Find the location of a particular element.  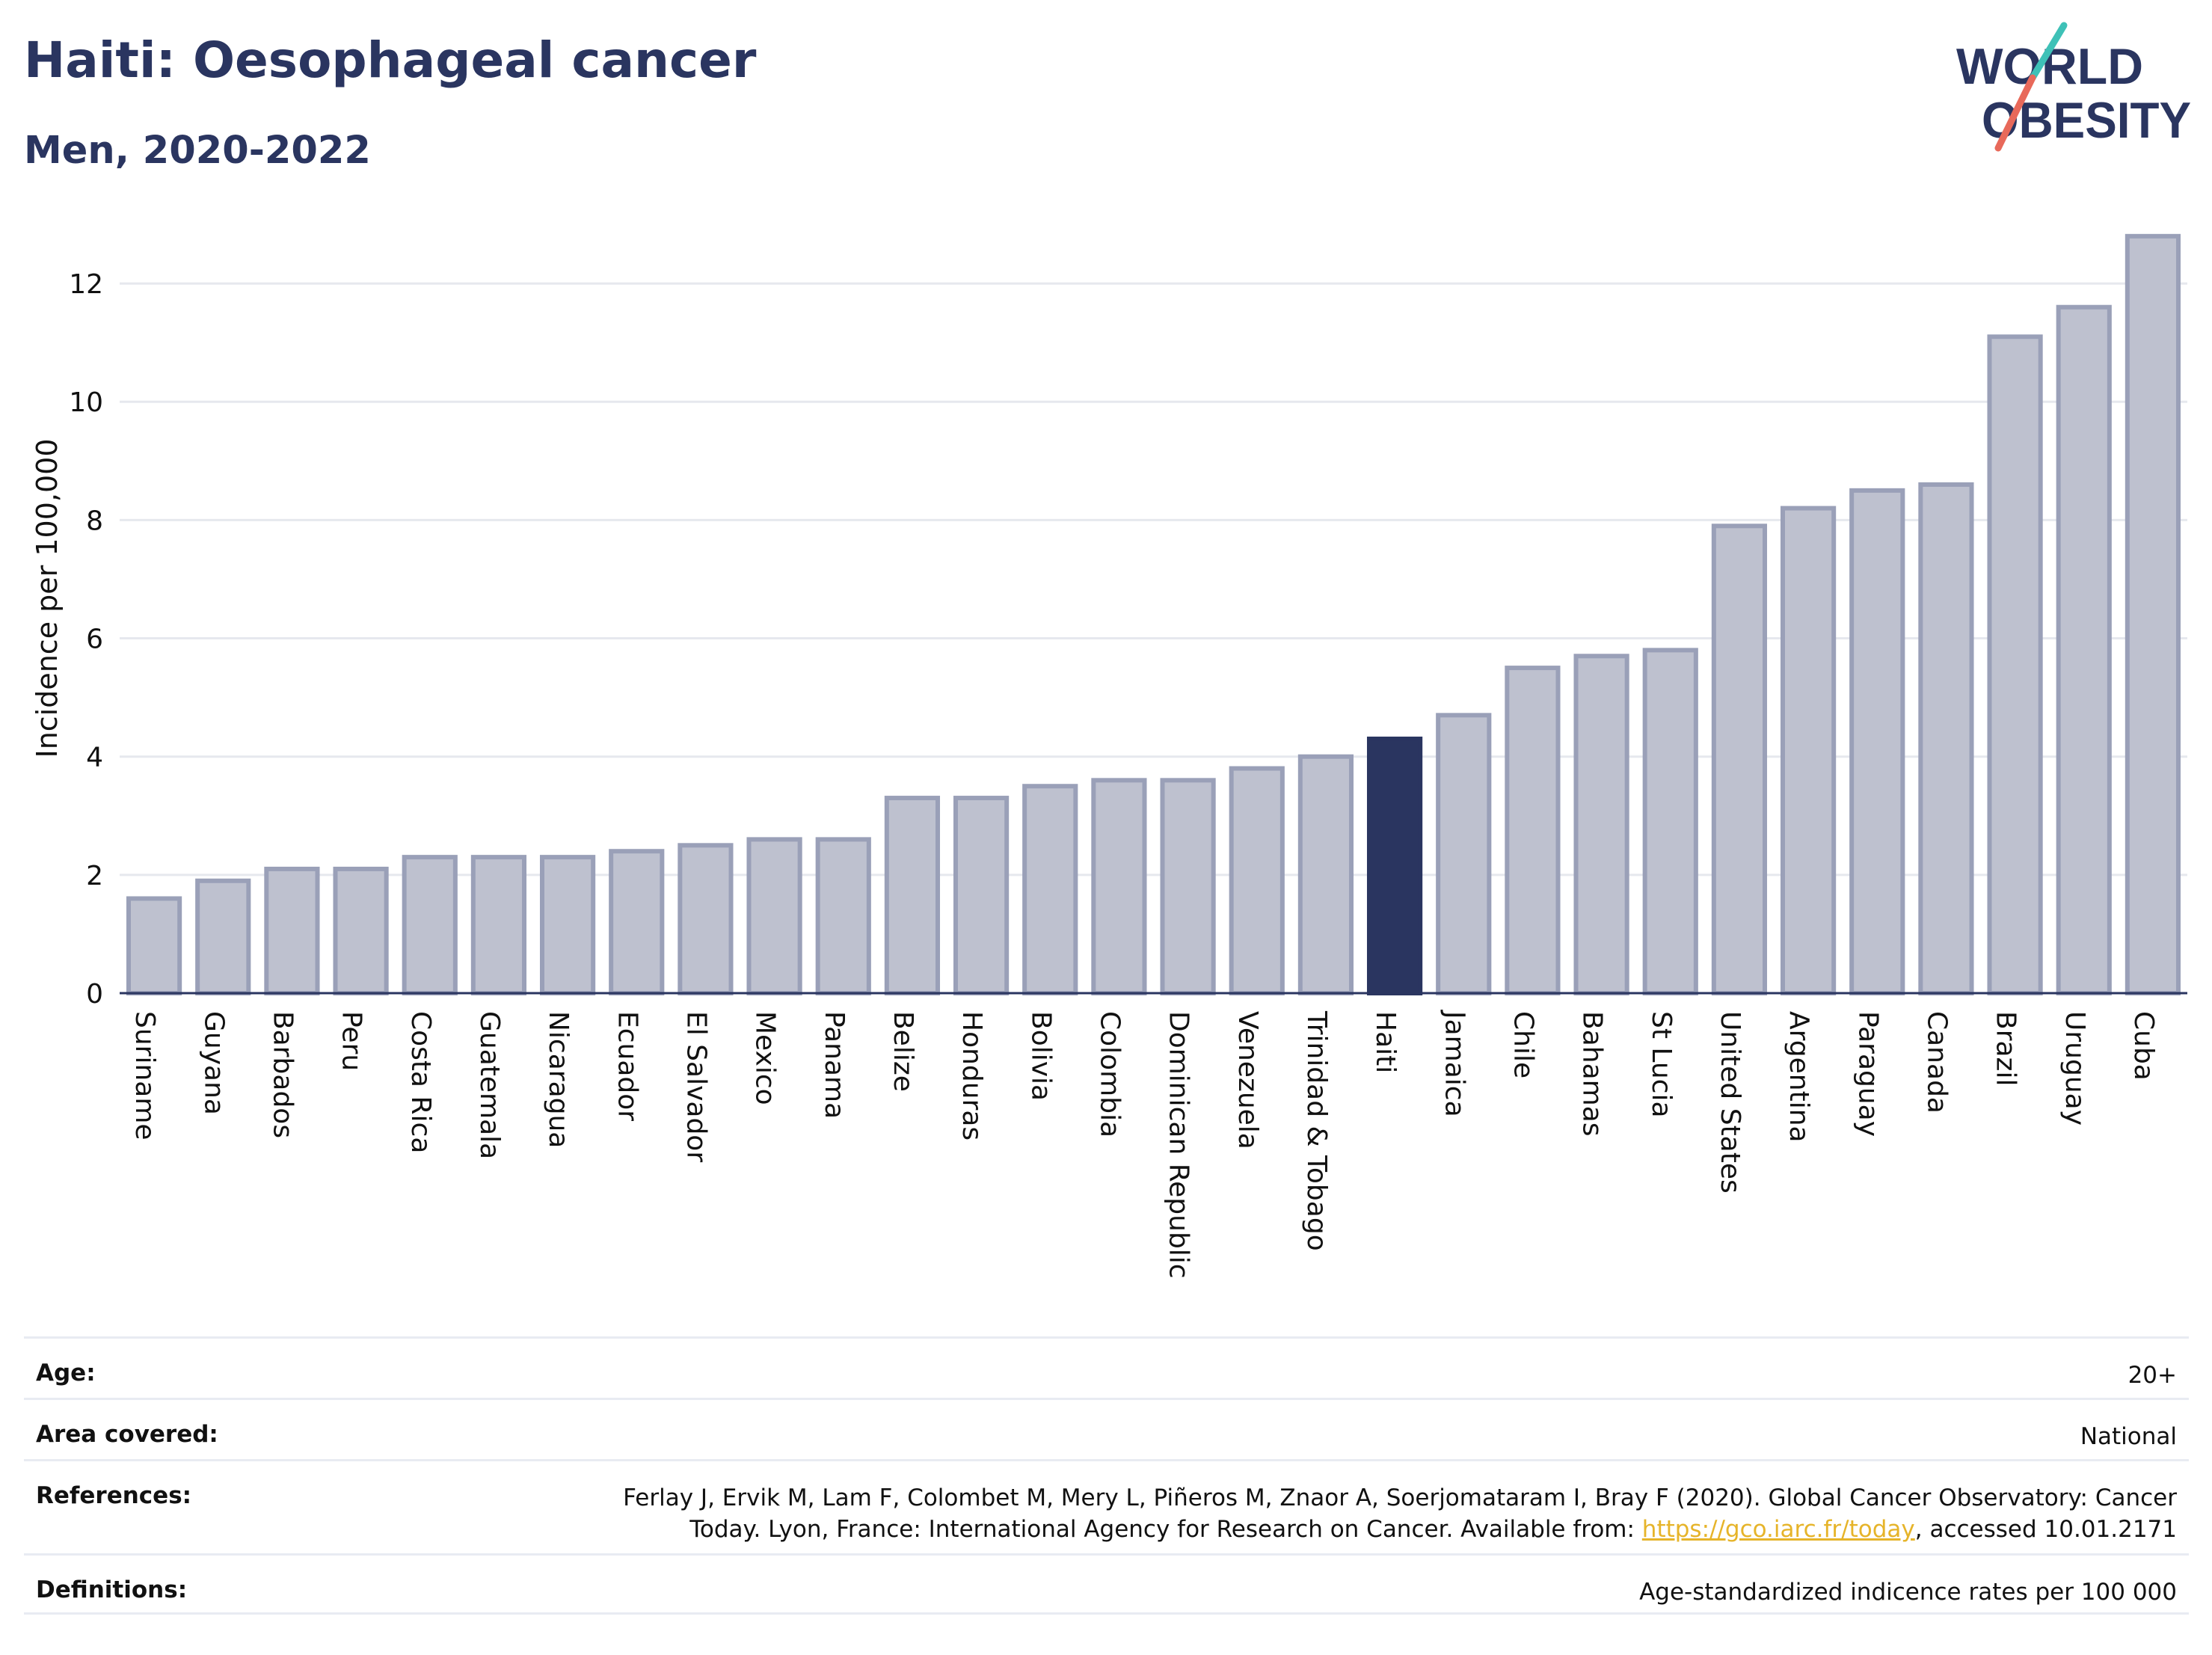

x-tick-label: Paraguay is located at coordinates (1867, 1074).